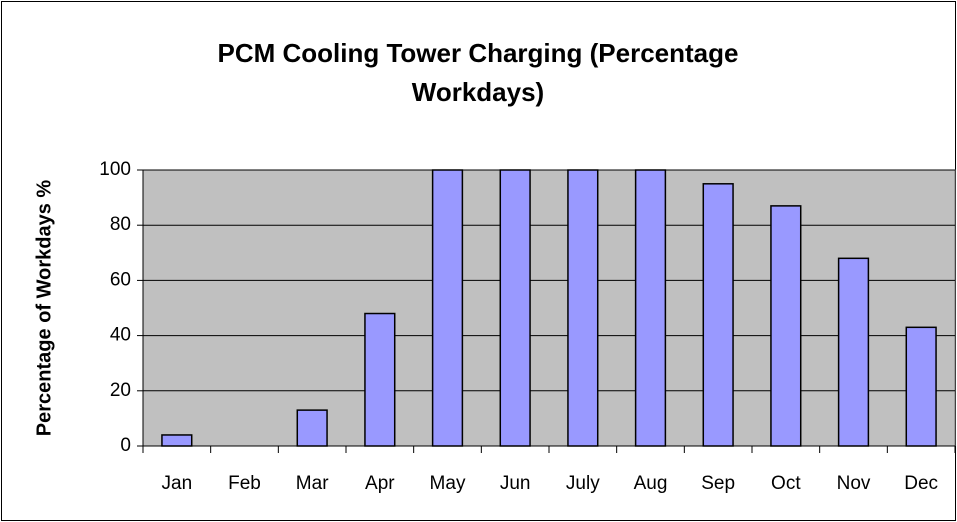 The image size is (957, 522). What do you see at coordinates (448, 483) in the screenshot?
I see `x-tick-label: May` at bounding box center [448, 483].